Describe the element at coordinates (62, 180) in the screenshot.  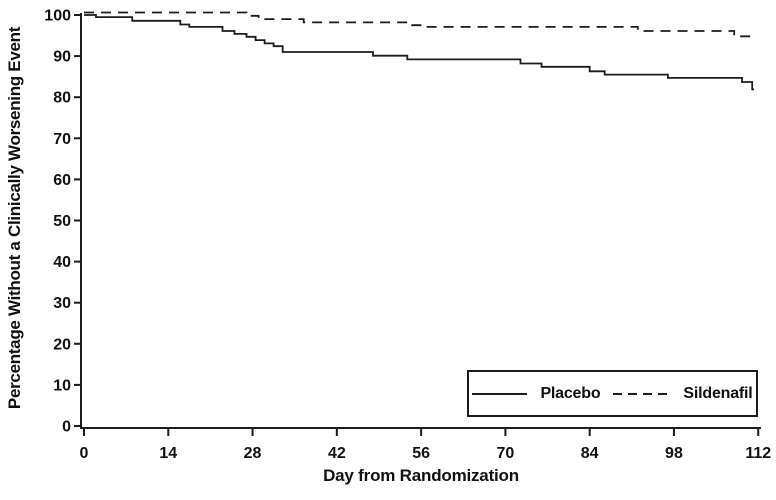
I see `y-tick-label: 60` at that location.